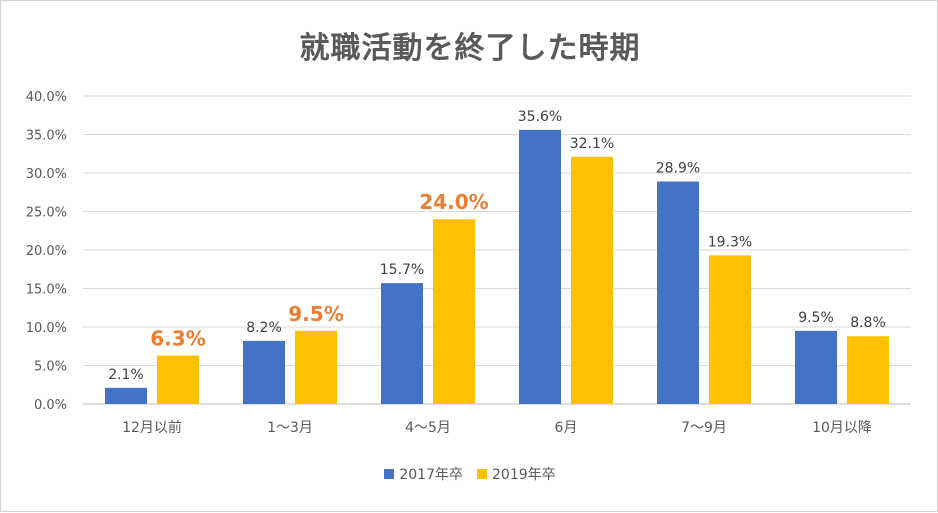  What do you see at coordinates (50, 405) in the screenshot?
I see `y-tick-label: 0.0%` at bounding box center [50, 405].